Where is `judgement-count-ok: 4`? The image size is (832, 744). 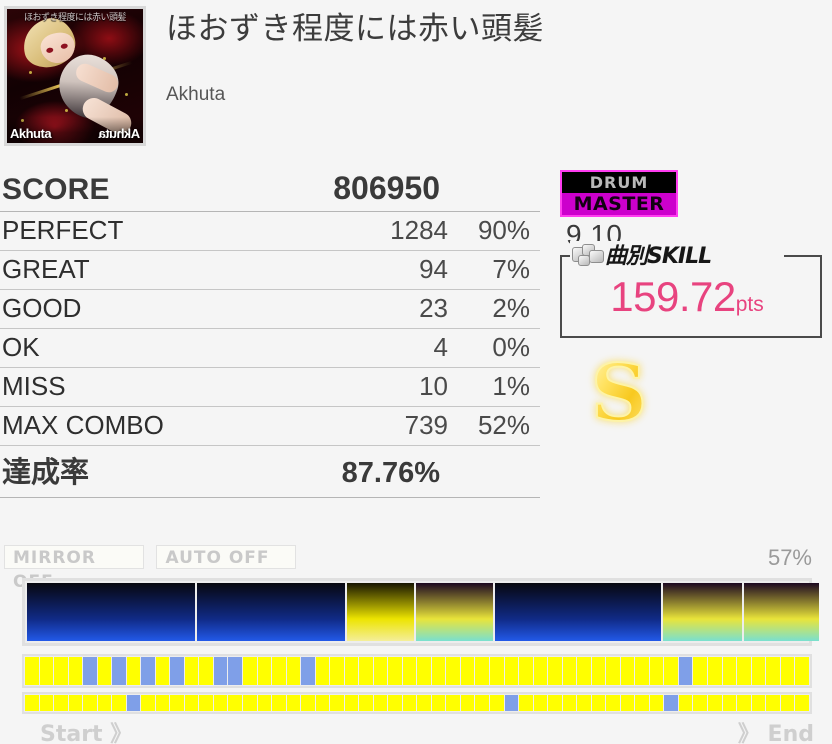
judgement-count-ok: 4 is located at coordinates (440, 347).